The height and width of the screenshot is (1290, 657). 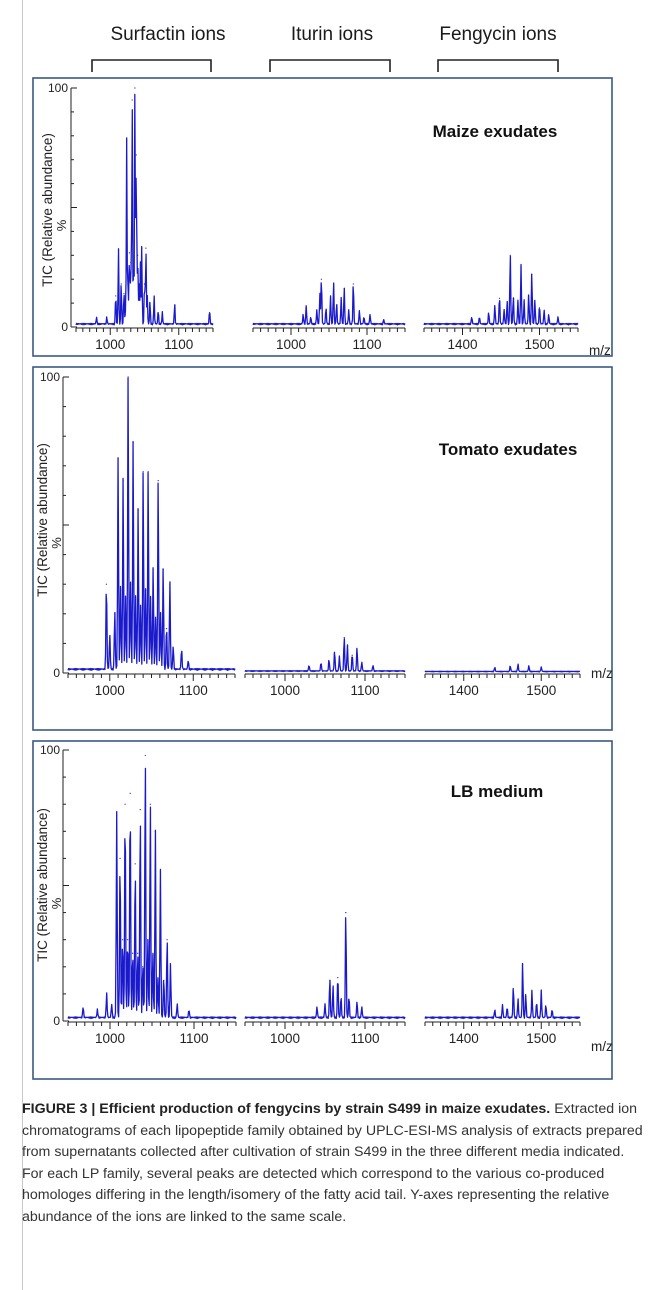 I want to click on x-tick-label: 1000, so click(x=291, y=344).